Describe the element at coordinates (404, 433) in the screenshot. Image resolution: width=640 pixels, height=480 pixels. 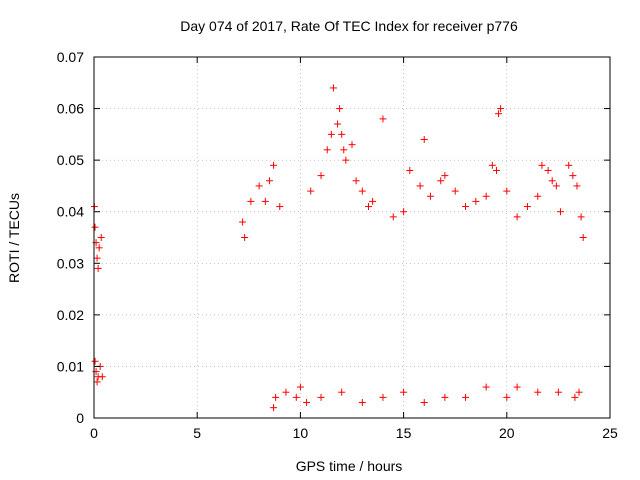
I see `x-tick-label: 15` at that location.